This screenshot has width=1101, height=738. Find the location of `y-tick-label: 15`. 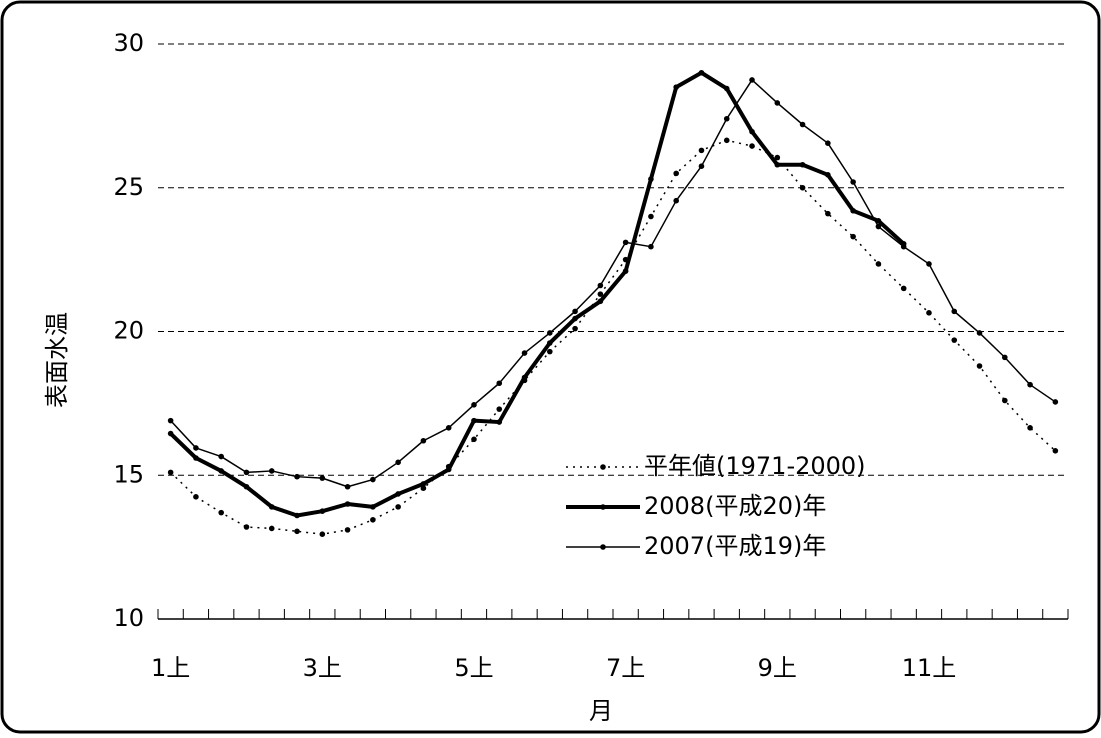

y-tick-label: 15 is located at coordinates (128, 474).